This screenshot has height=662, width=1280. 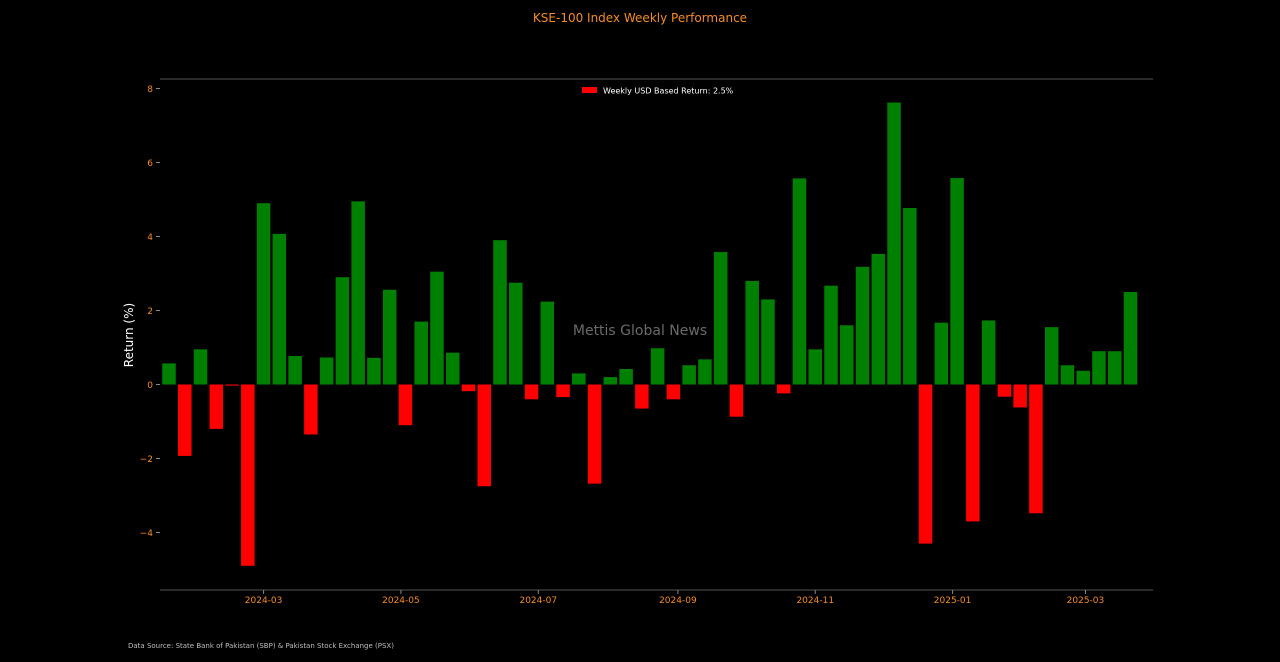 I want to click on y-ticks: −4 −2 0 2 4 6 8, so click(x=150, y=312).